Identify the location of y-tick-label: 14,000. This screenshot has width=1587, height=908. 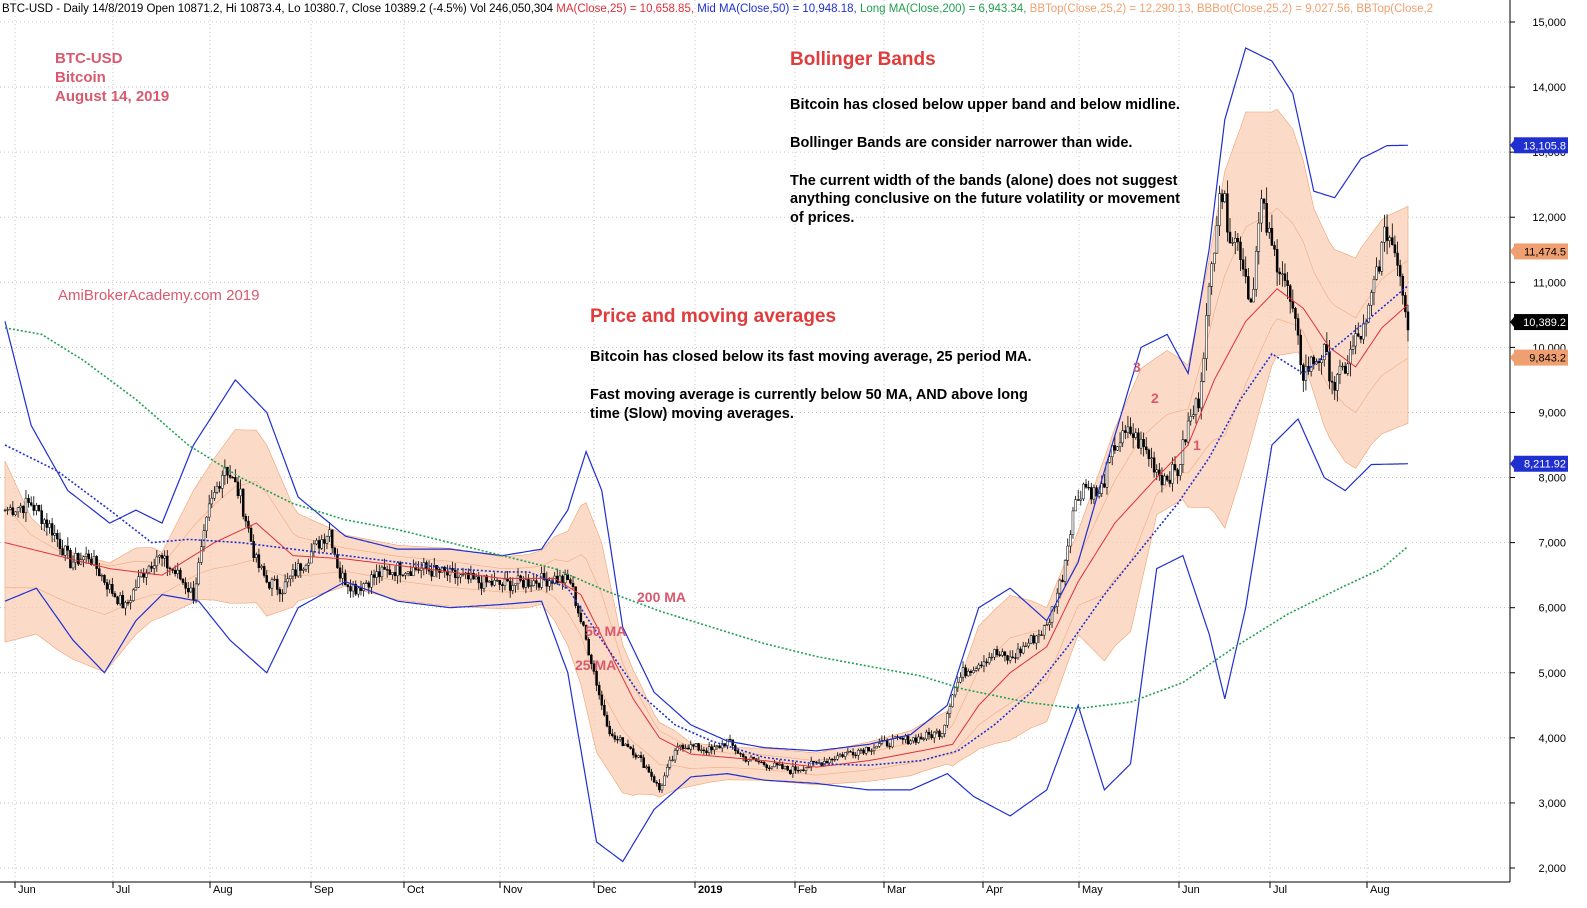
(1549, 88).